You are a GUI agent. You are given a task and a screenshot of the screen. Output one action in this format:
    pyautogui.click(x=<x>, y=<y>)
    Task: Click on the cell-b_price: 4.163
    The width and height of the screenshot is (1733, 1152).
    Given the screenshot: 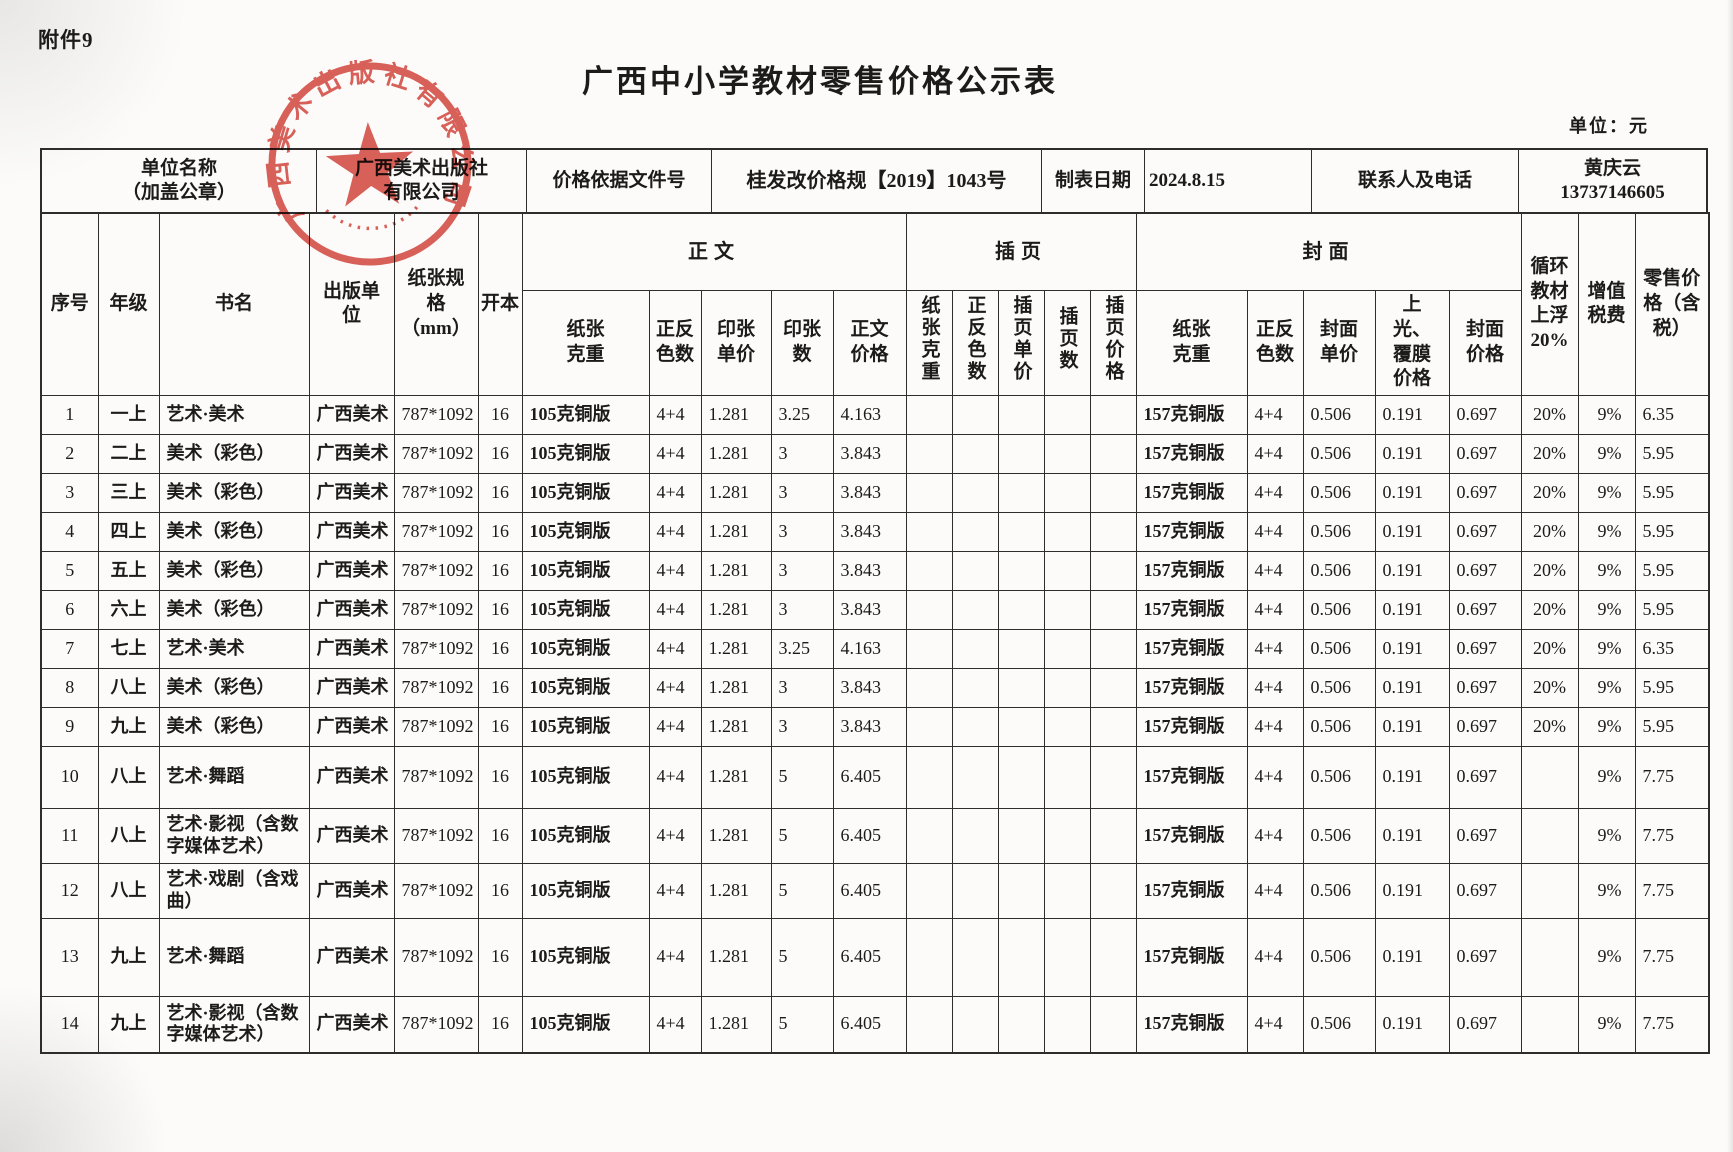 What is the action you would take?
    pyautogui.click(x=869, y=648)
    